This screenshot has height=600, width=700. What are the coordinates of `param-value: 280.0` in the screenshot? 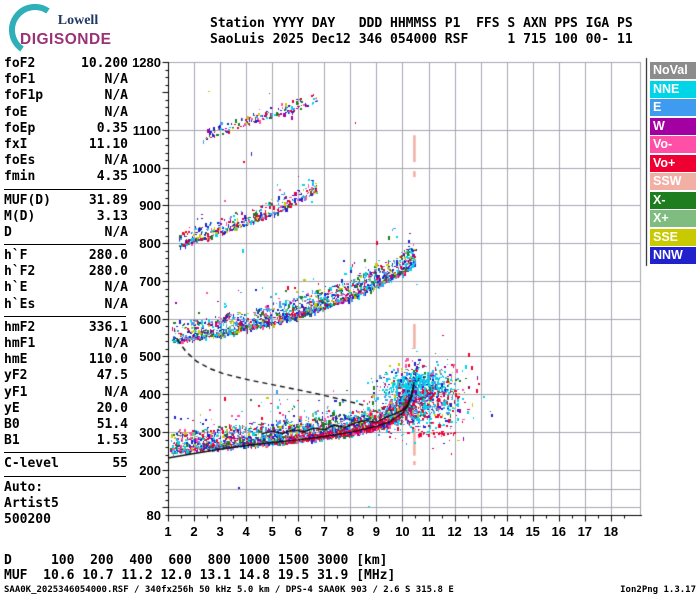 It's located at (108, 256).